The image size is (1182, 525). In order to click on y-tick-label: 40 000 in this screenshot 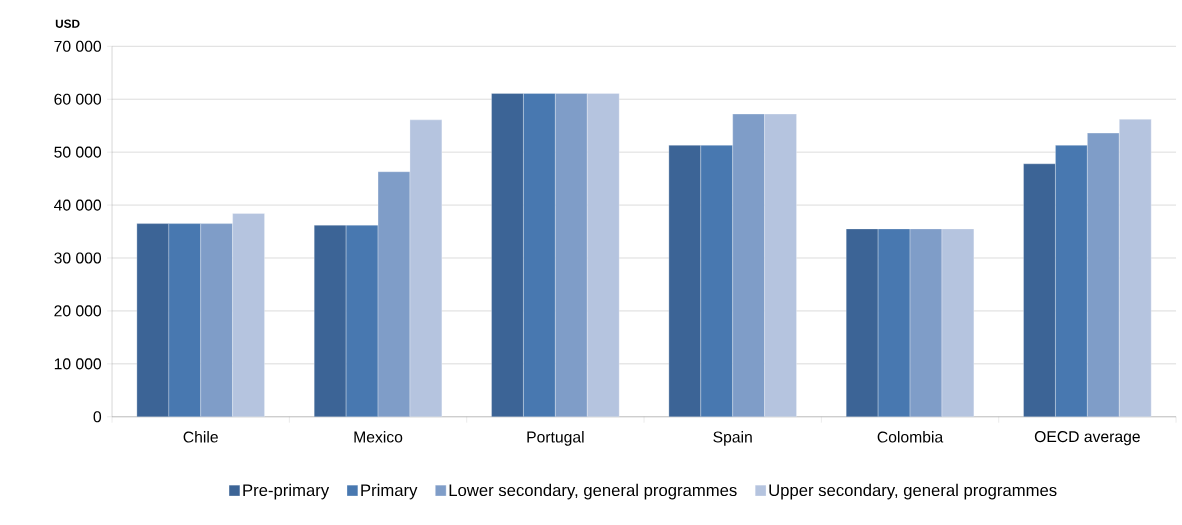, I will do `click(78, 205)`.